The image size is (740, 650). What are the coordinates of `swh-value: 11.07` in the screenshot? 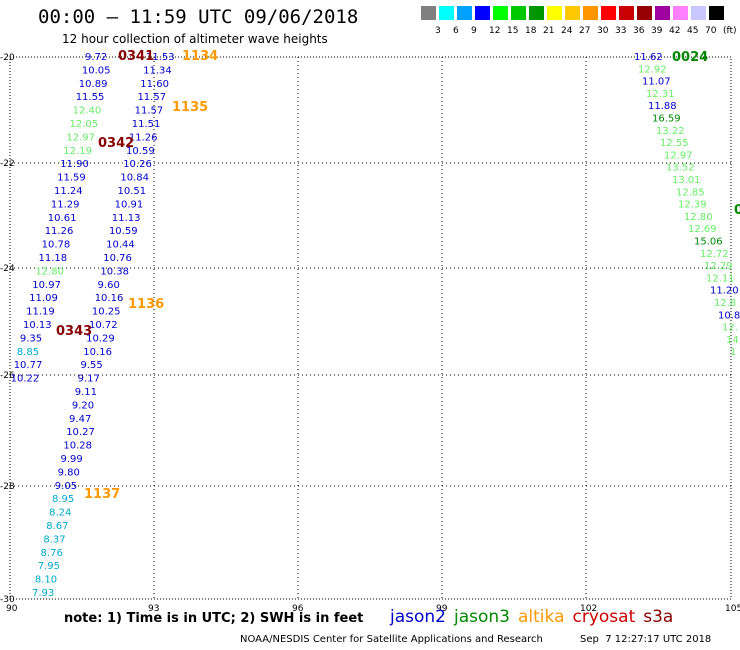 It's located at (656, 82).